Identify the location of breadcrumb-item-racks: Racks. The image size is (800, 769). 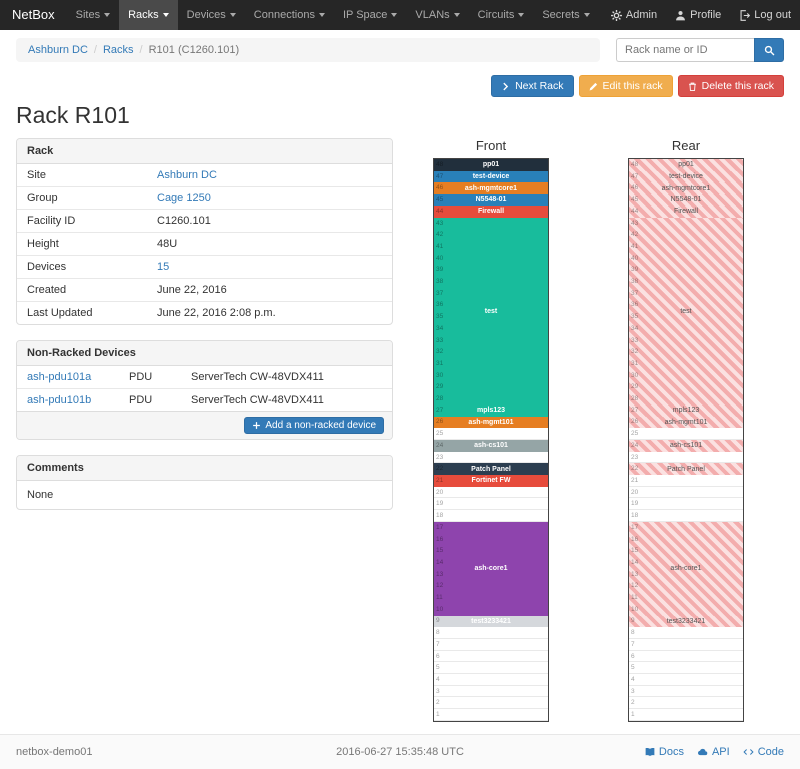
(118, 50).